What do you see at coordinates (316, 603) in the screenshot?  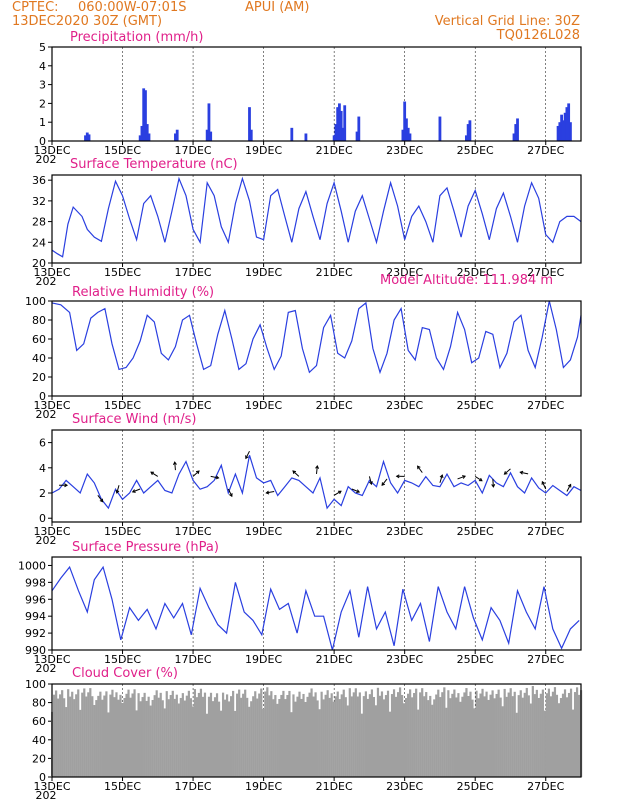 I see `pressure-frame` at bounding box center [316, 603].